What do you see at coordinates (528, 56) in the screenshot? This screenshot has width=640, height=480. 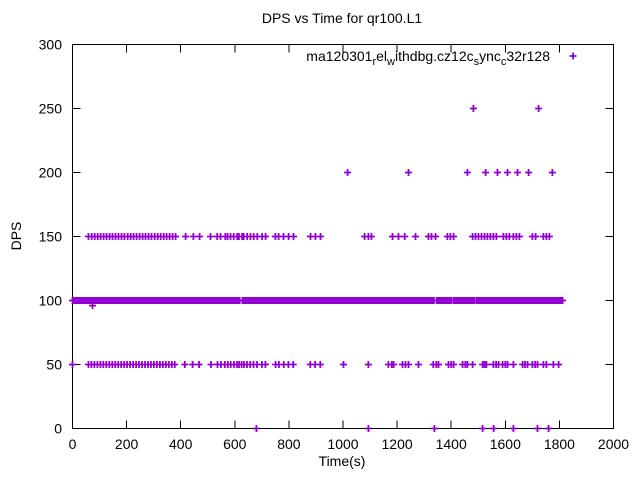 I see `legend-text-segment: 32r128` at bounding box center [528, 56].